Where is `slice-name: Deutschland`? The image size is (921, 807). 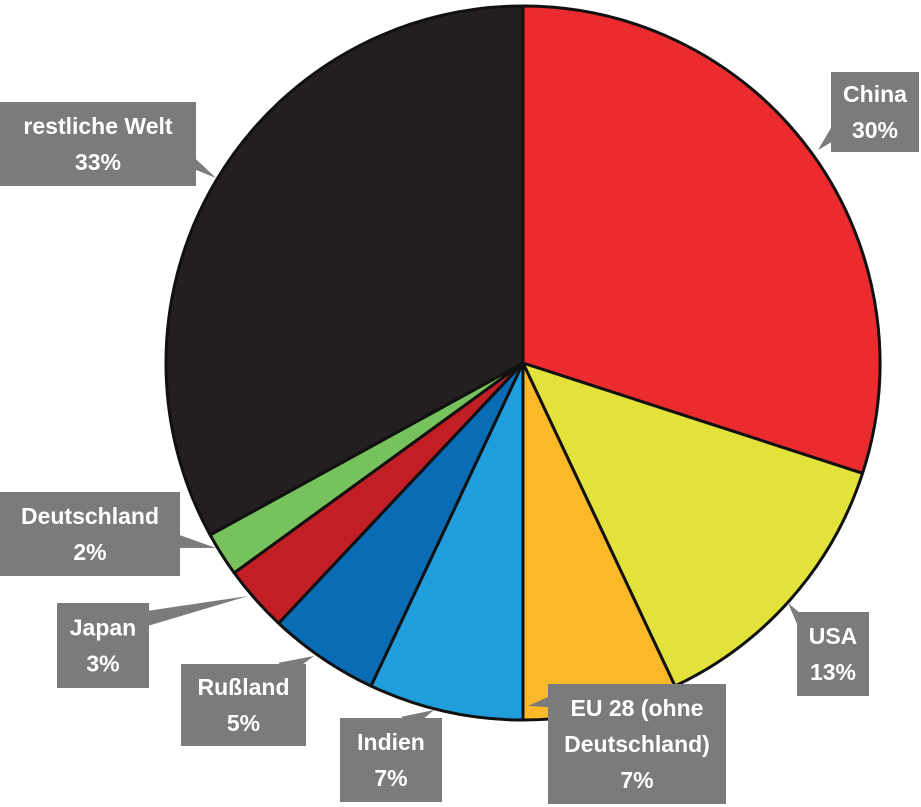
slice-name: Deutschland is located at coordinates (90, 516).